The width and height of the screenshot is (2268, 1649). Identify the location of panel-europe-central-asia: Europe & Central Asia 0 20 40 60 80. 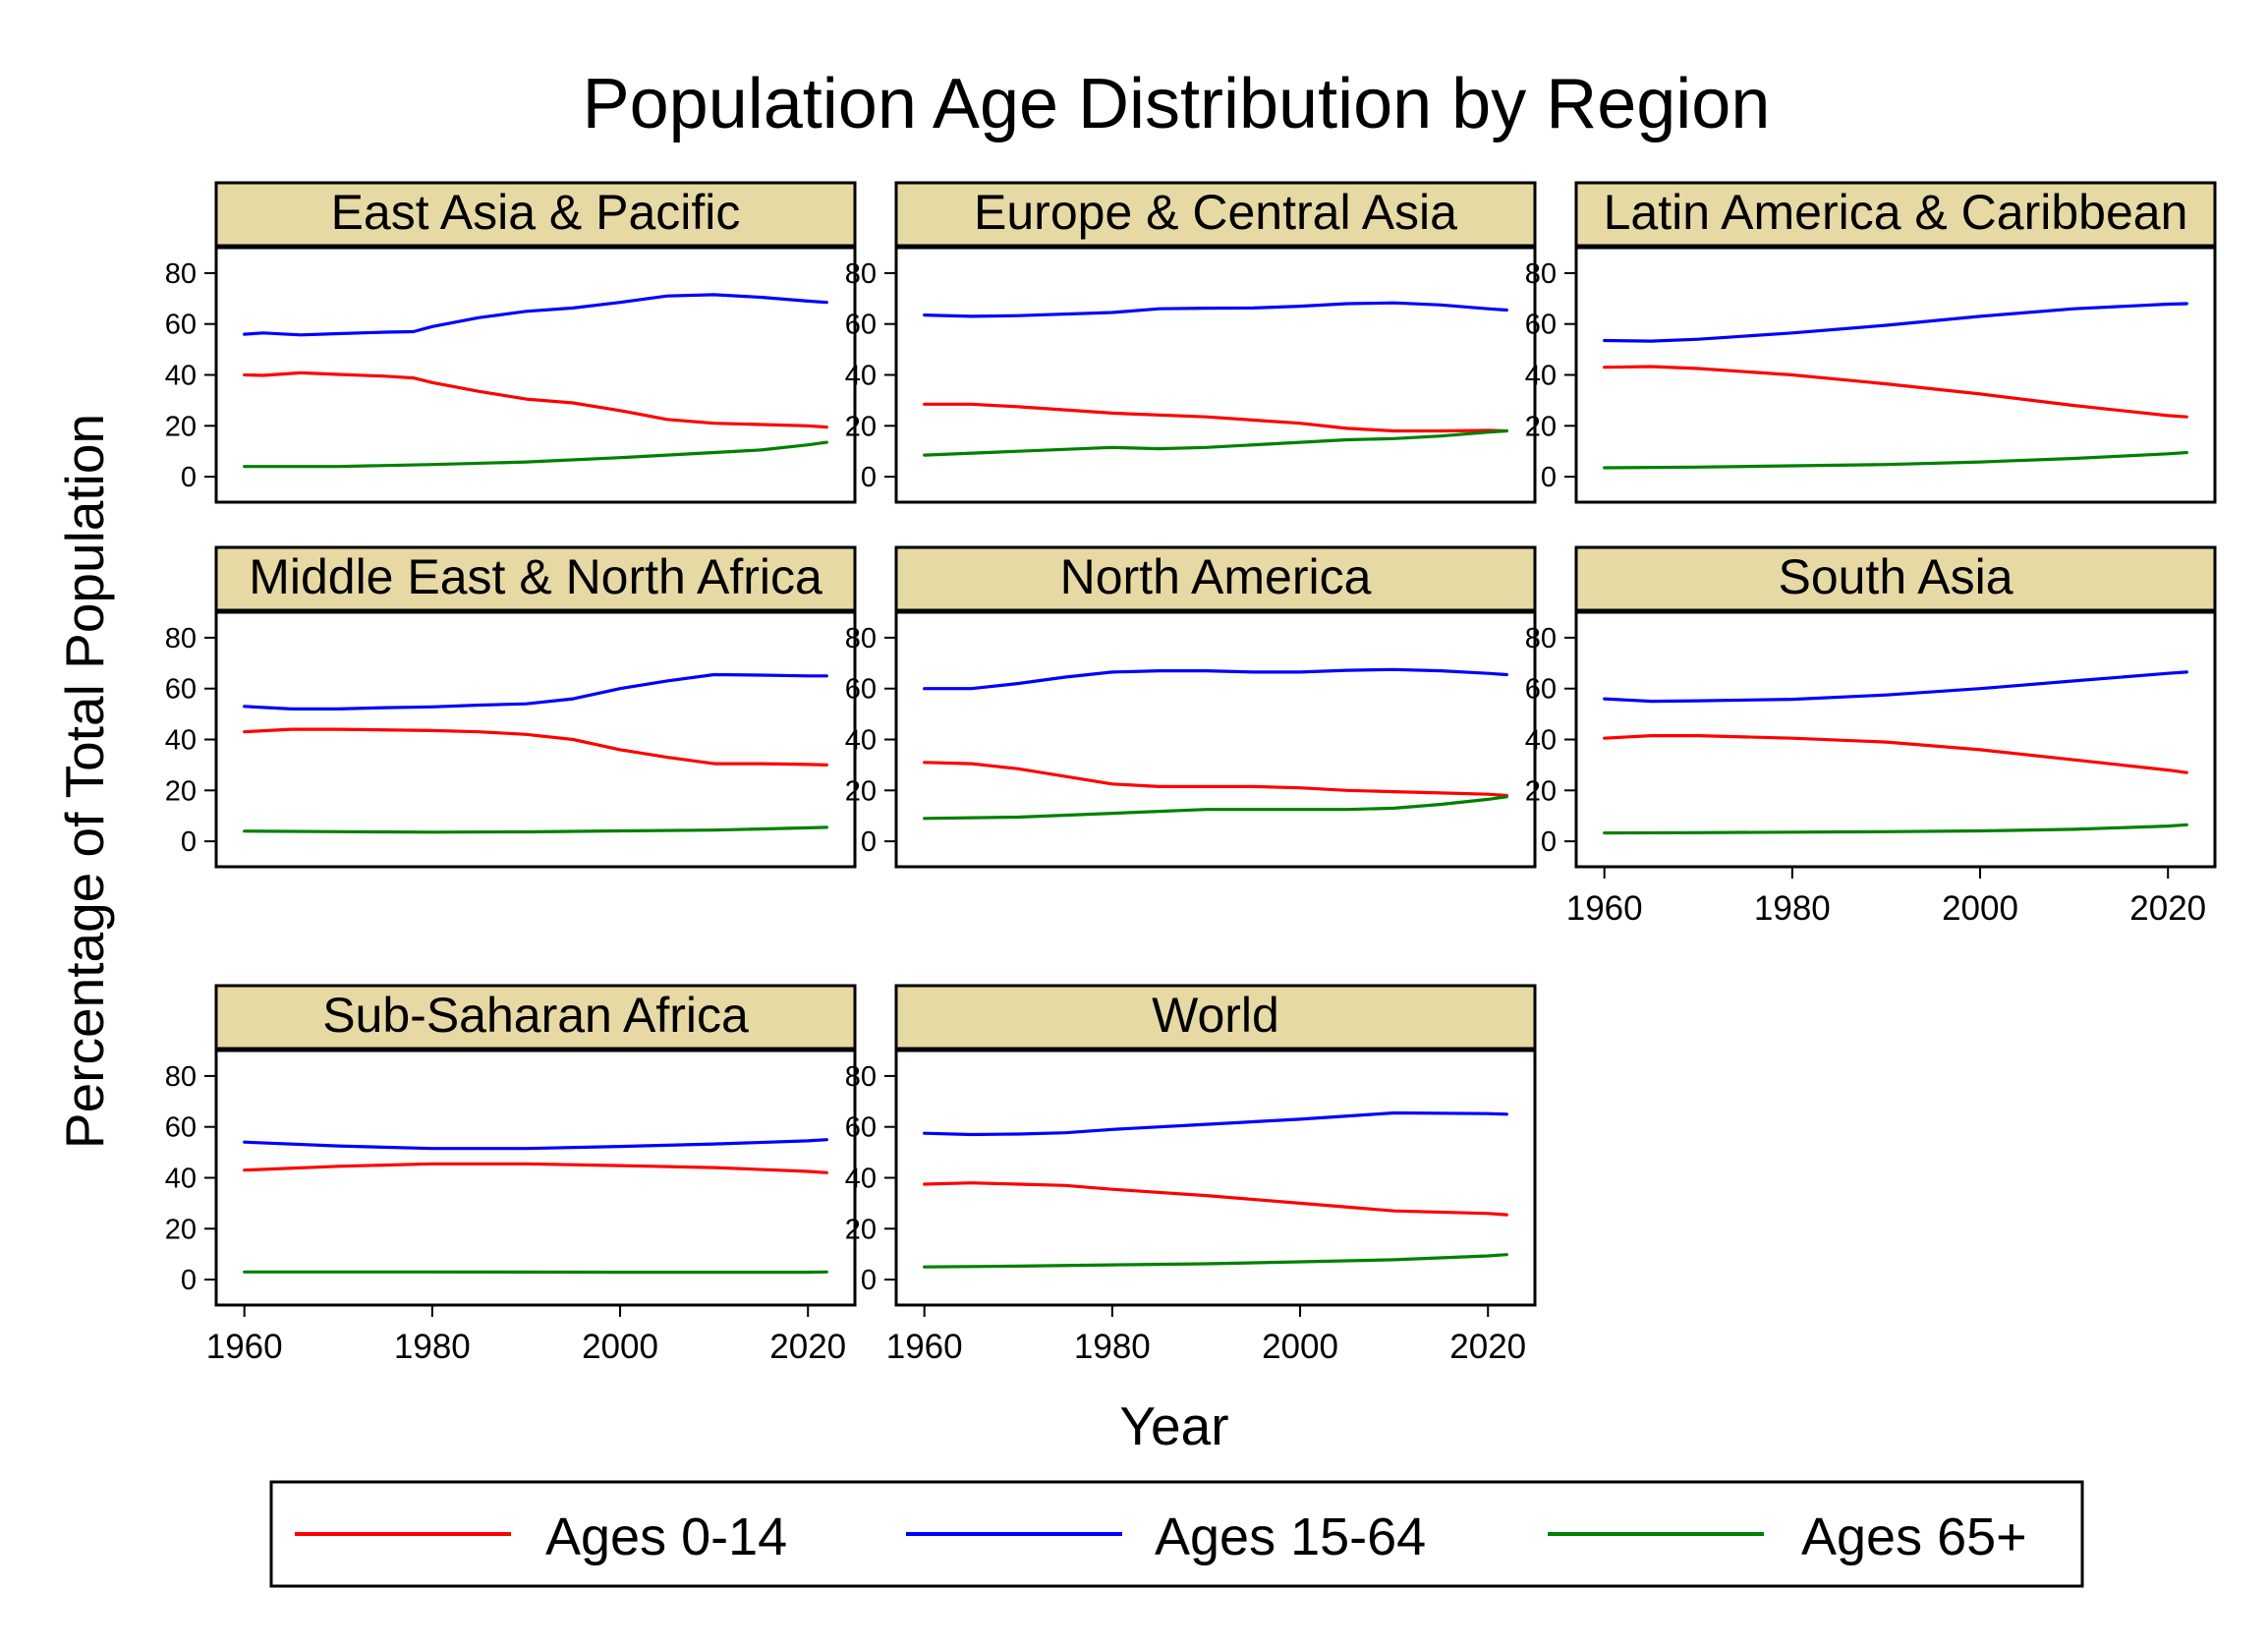
(1191, 342).